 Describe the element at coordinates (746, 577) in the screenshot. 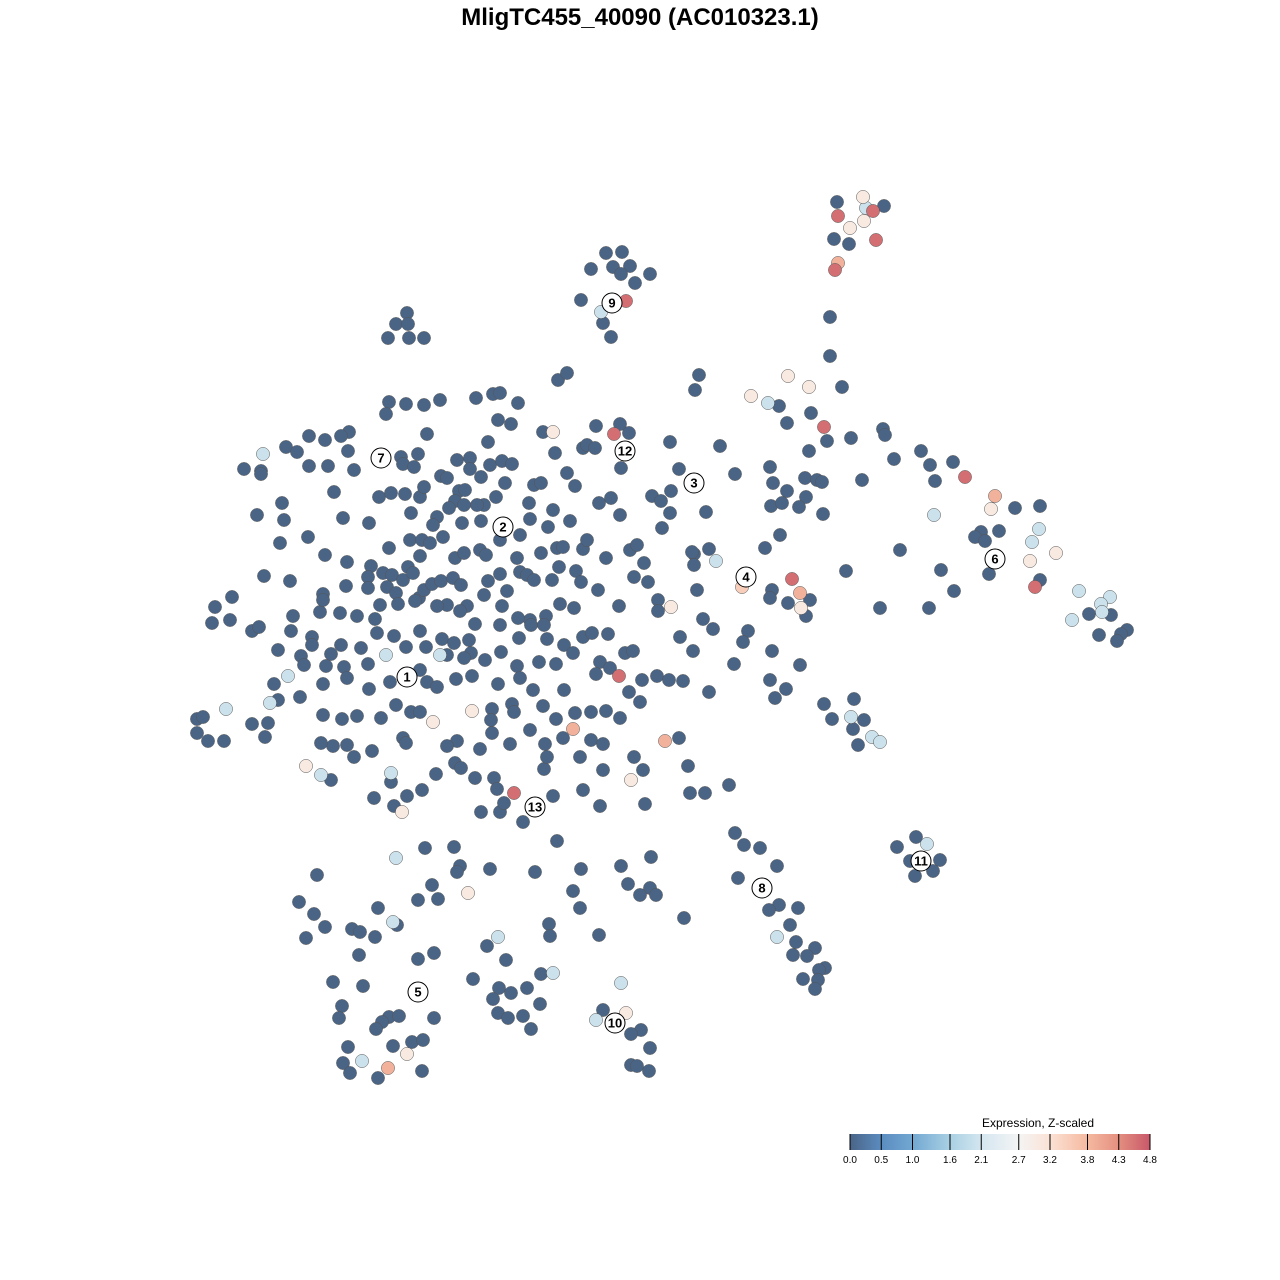

I see `cluster-label: 4` at that location.